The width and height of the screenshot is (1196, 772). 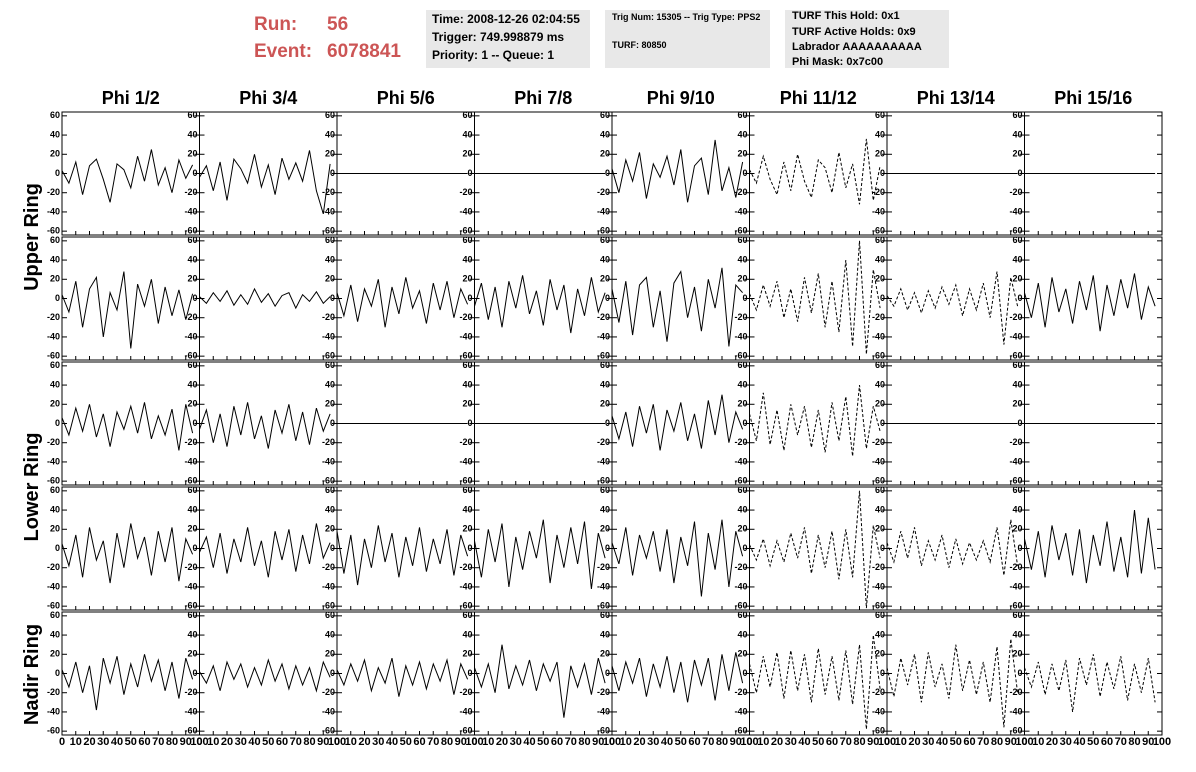 What do you see at coordinates (681, 98) in the screenshot?
I see `column-header: Phi 9/10` at bounding box center [681, 98].